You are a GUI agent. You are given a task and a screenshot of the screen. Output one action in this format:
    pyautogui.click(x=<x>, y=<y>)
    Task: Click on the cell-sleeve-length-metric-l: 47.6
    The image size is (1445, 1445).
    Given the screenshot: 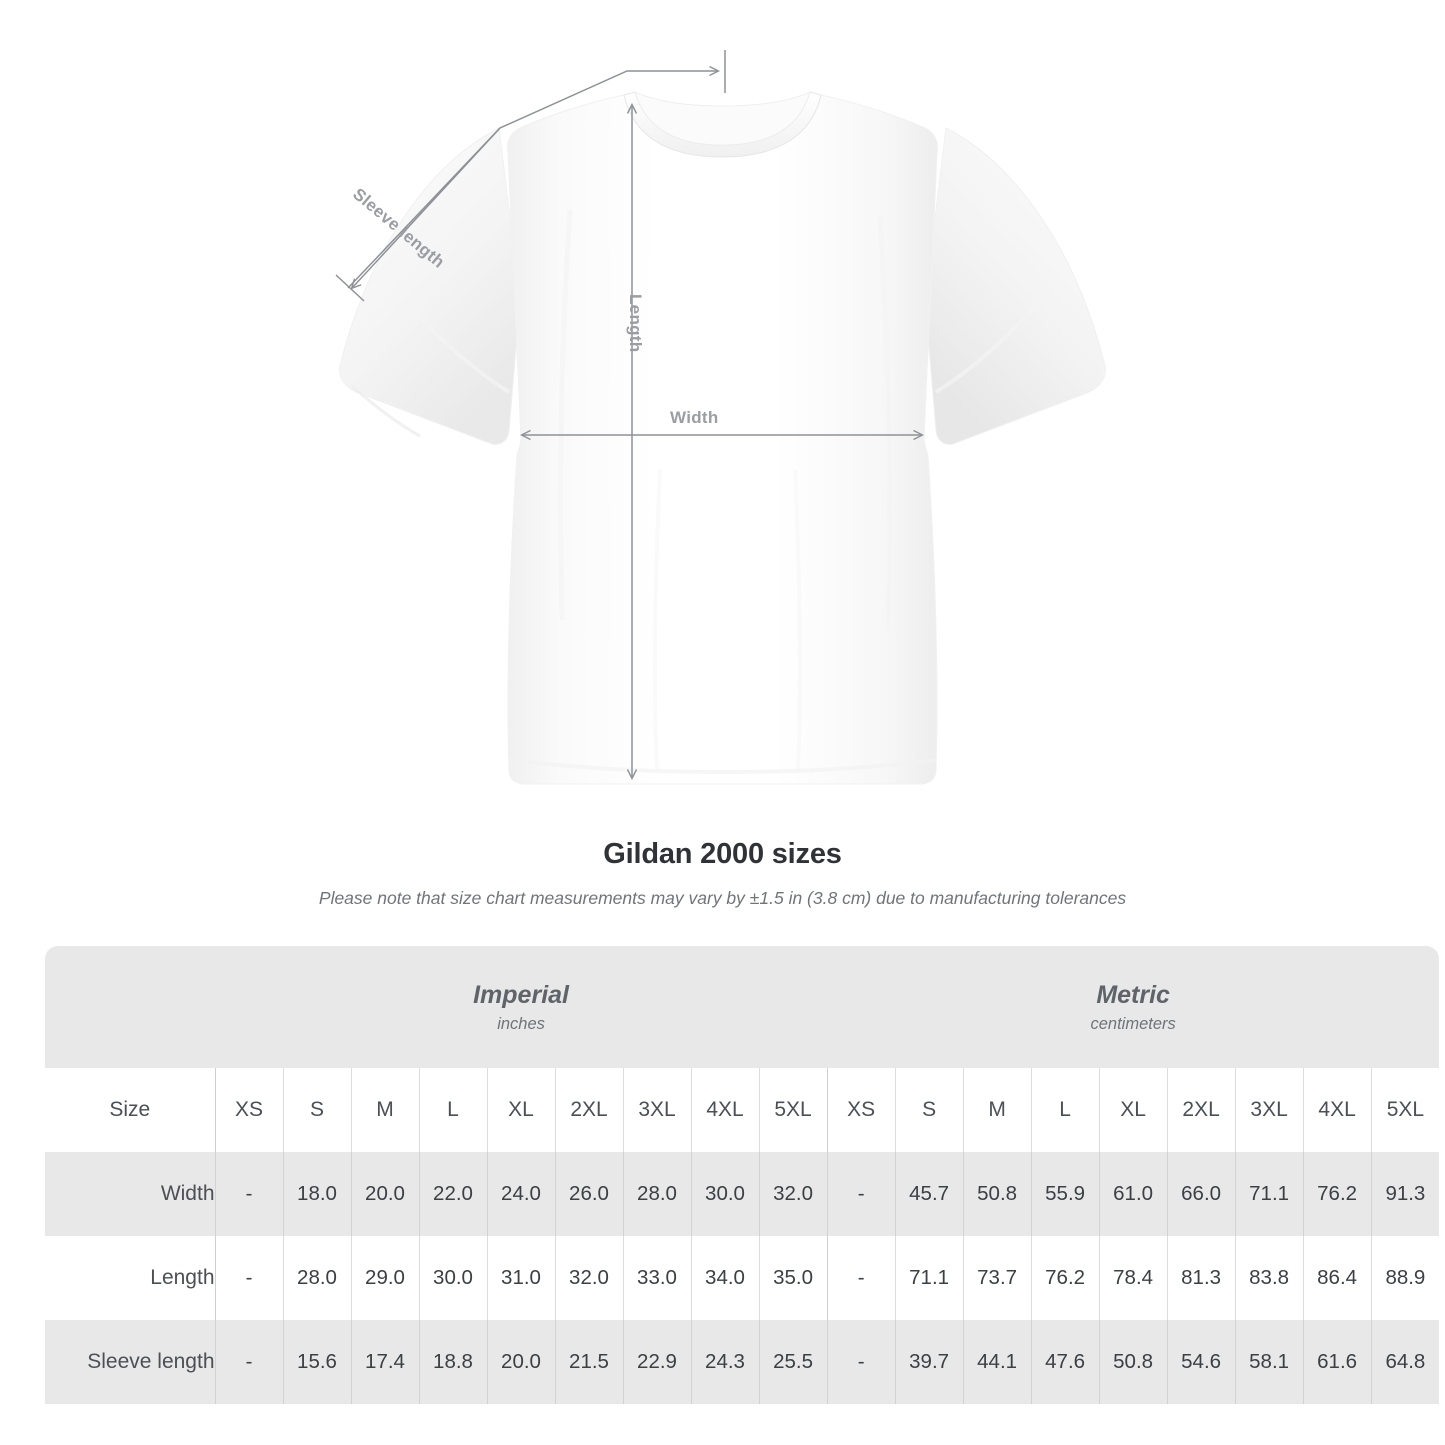 What is the action you would take?
    pyautogui.click(x=1065, y=1362)
    